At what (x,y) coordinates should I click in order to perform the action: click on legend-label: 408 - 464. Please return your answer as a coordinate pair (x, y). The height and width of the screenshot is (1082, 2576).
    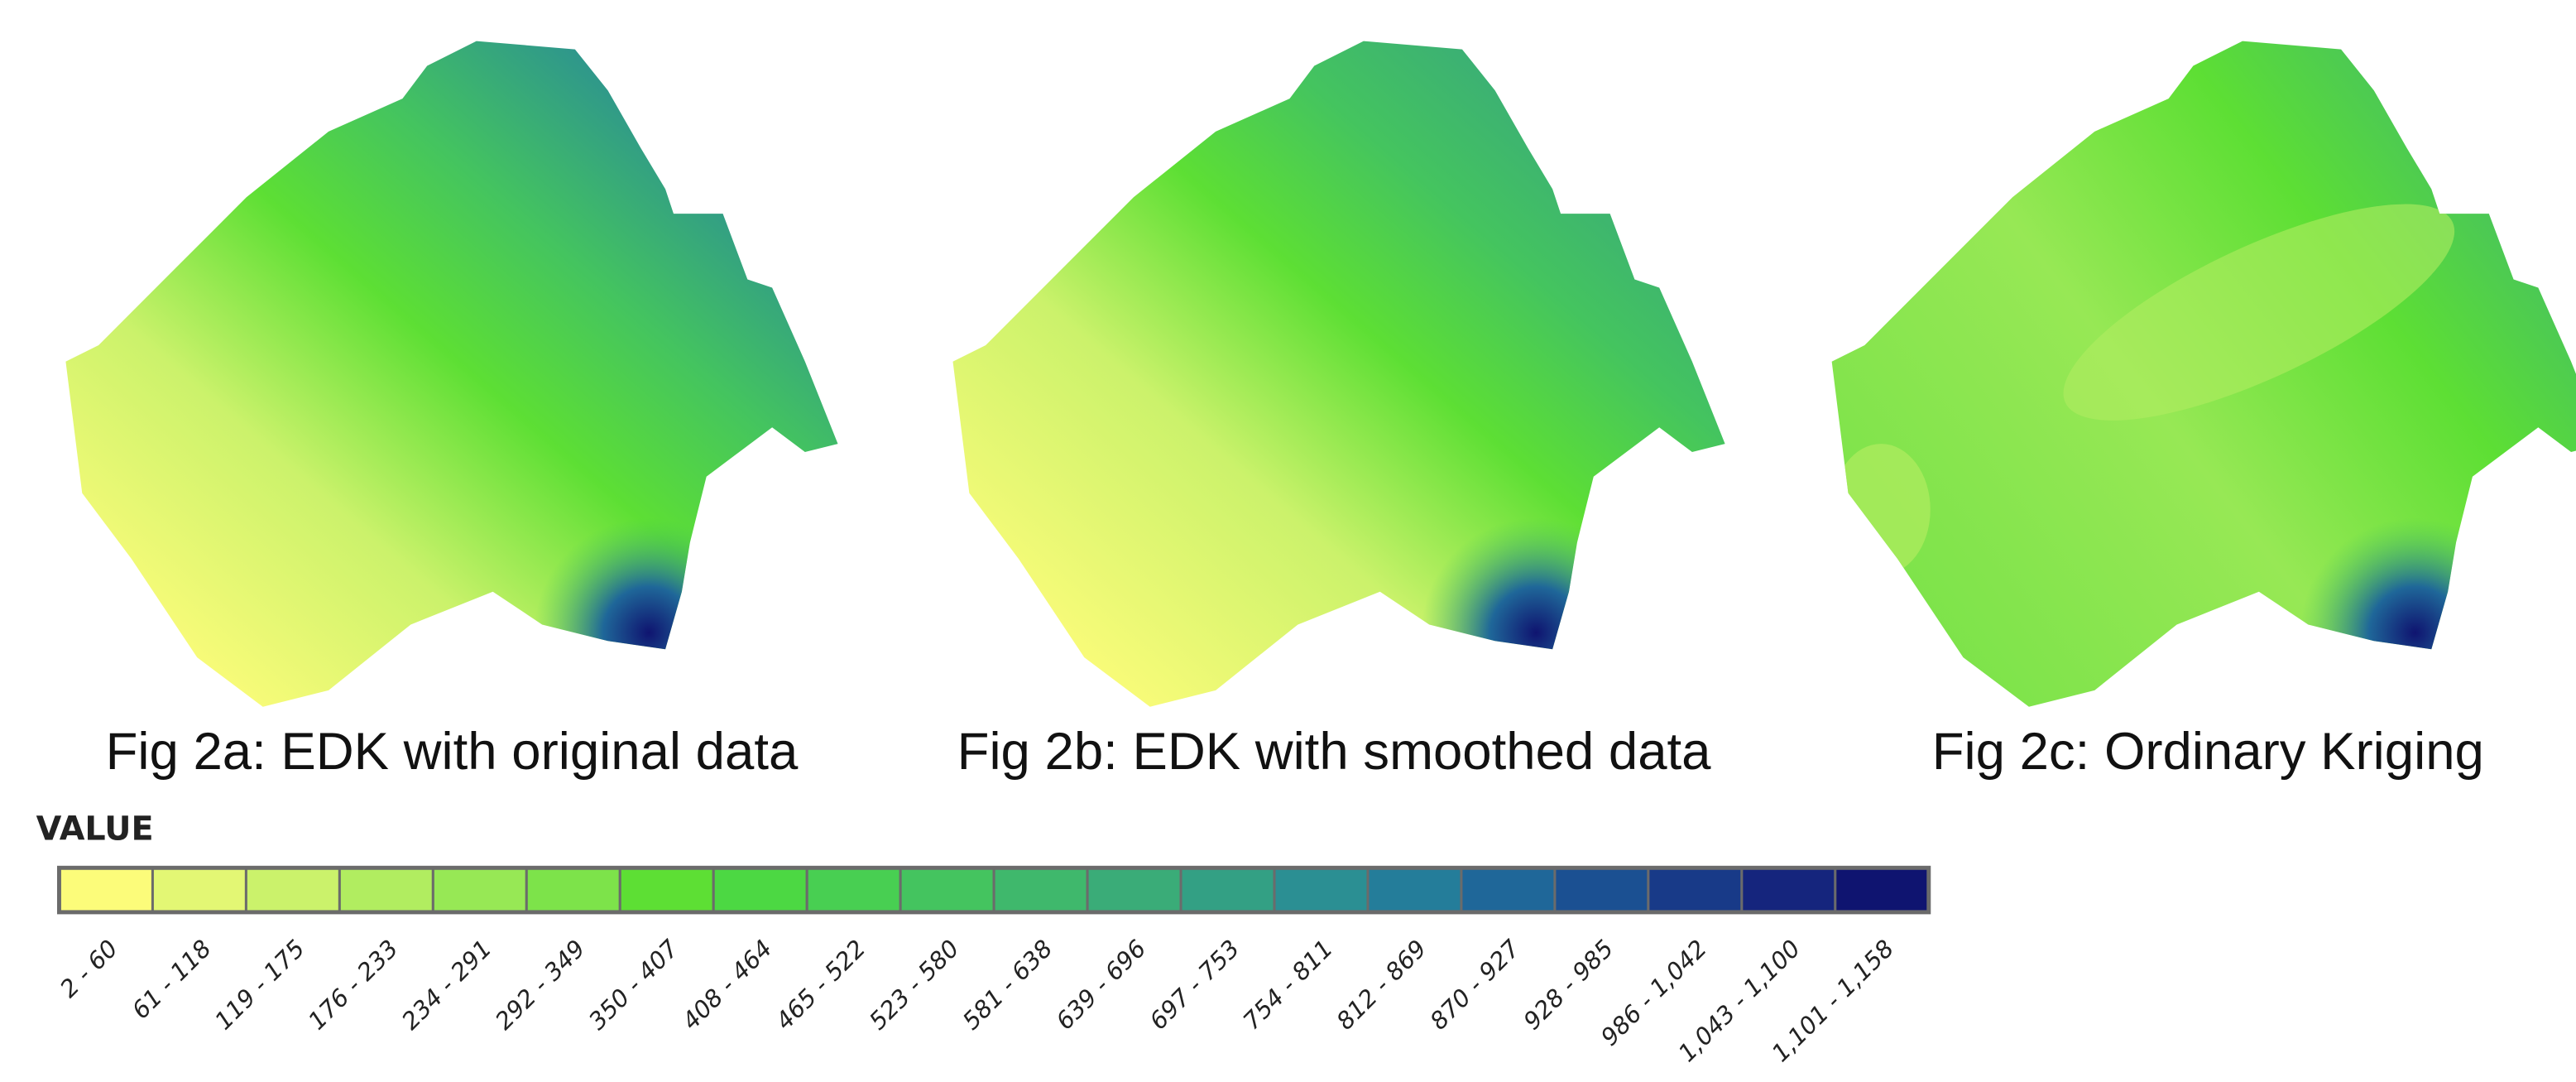
    Looking at the image, I should click on (728, 985).